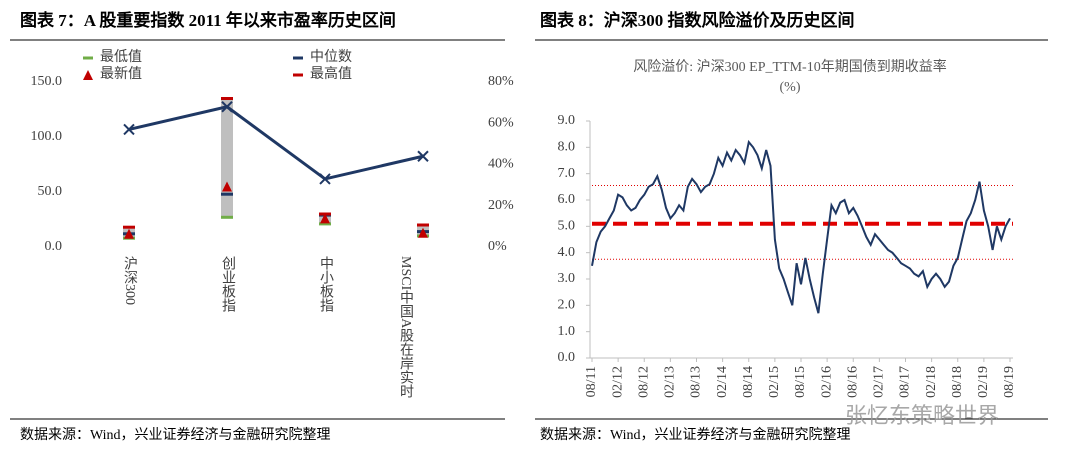 This screenshot has height=466, width=1080. I want to click on legend-label: 中位数, so click(331, 57).